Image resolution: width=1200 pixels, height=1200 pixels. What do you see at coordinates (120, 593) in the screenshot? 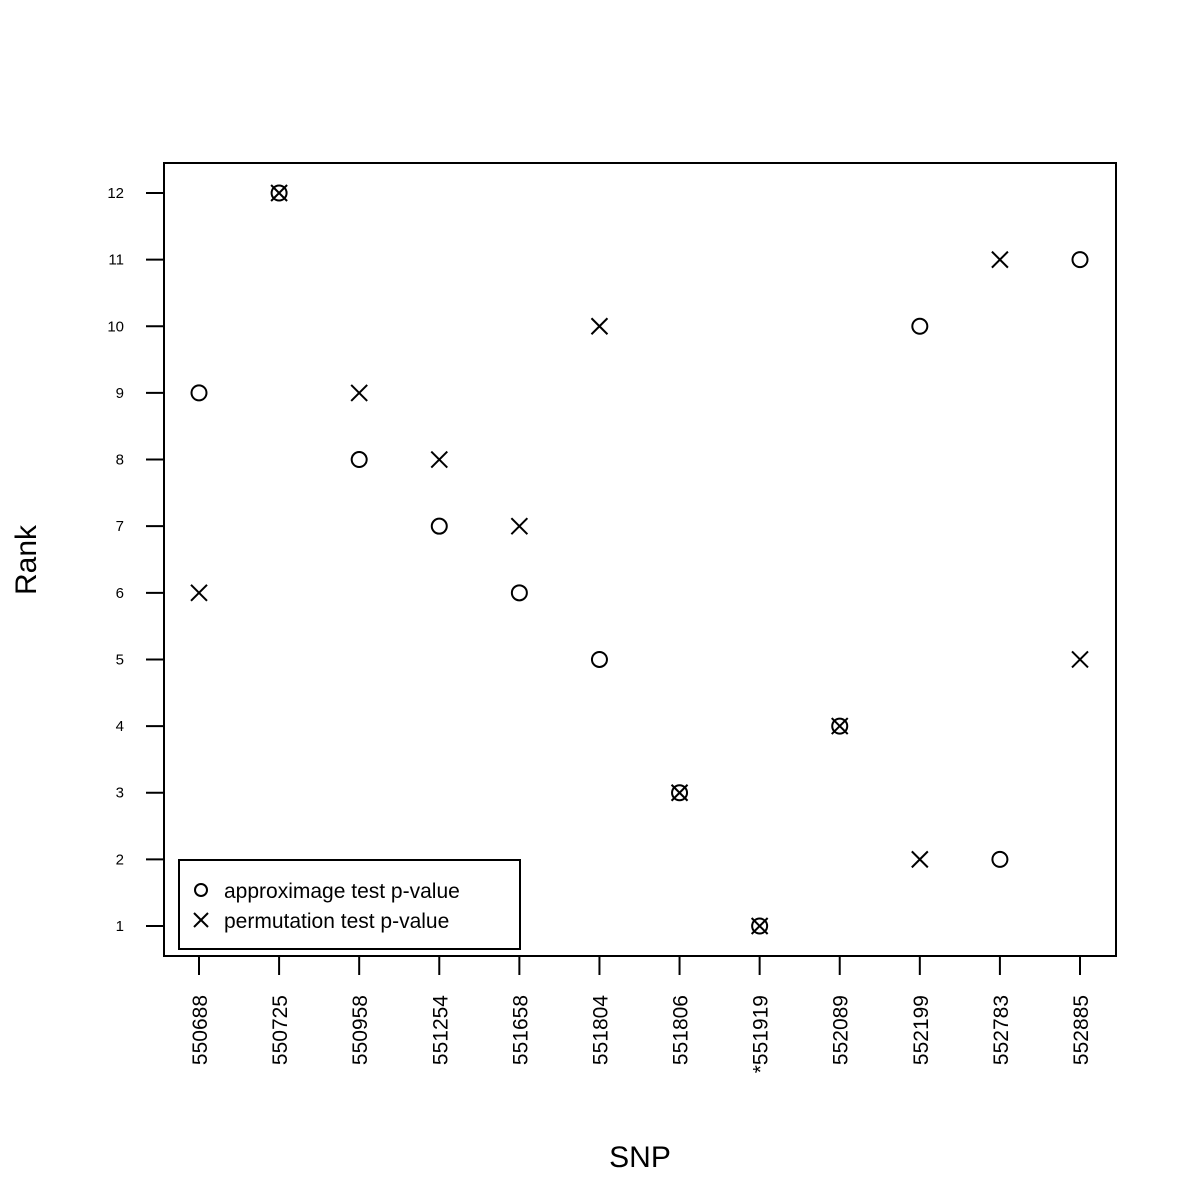
I see `y-tick-label: 6` at bounding box center [120, 593].